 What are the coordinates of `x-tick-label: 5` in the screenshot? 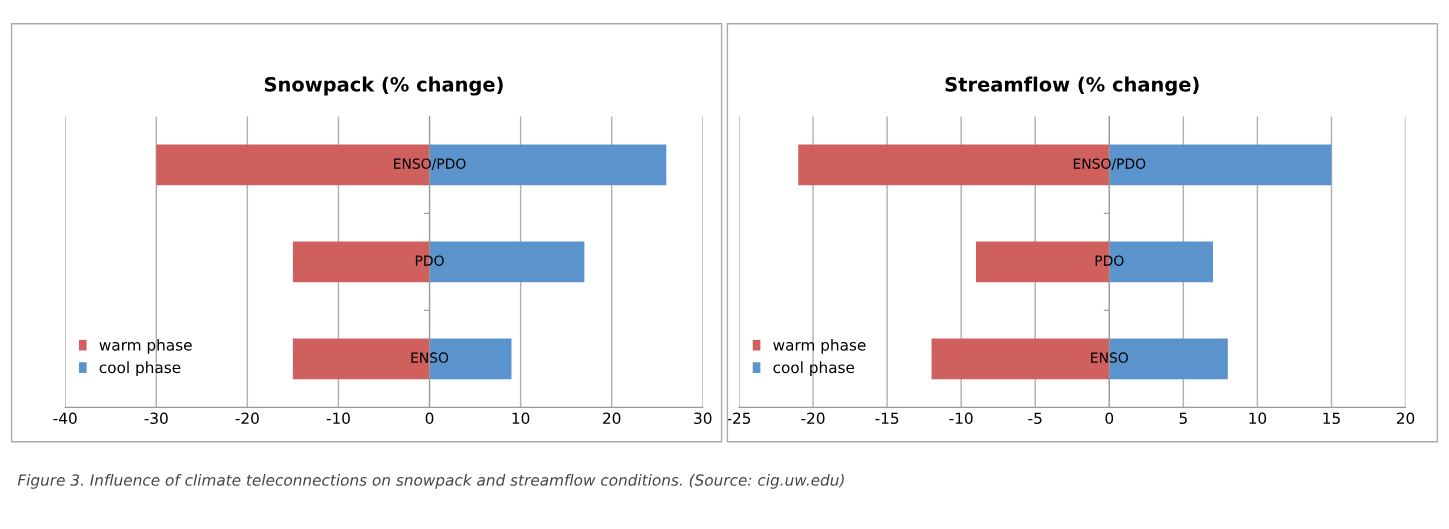 It's located at (1183, 418).